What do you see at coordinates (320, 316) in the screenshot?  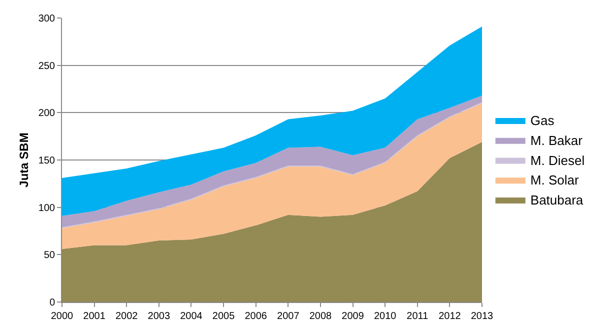 I see `x-tick-label: 2008` at bounding box center [320, 316].